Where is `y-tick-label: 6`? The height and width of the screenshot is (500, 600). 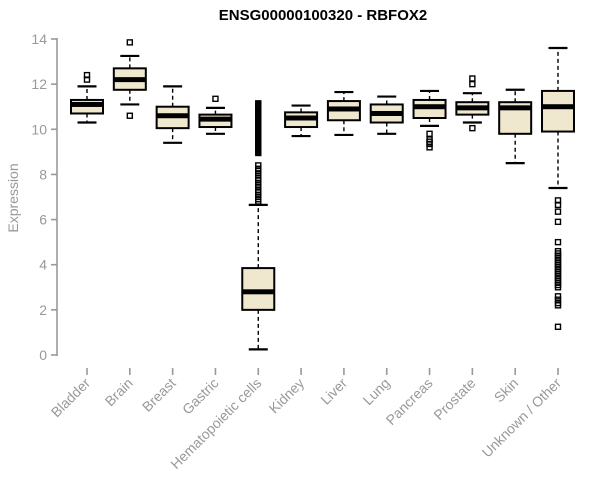 y-tick-label: 6 is located at coordinates (43, 220).